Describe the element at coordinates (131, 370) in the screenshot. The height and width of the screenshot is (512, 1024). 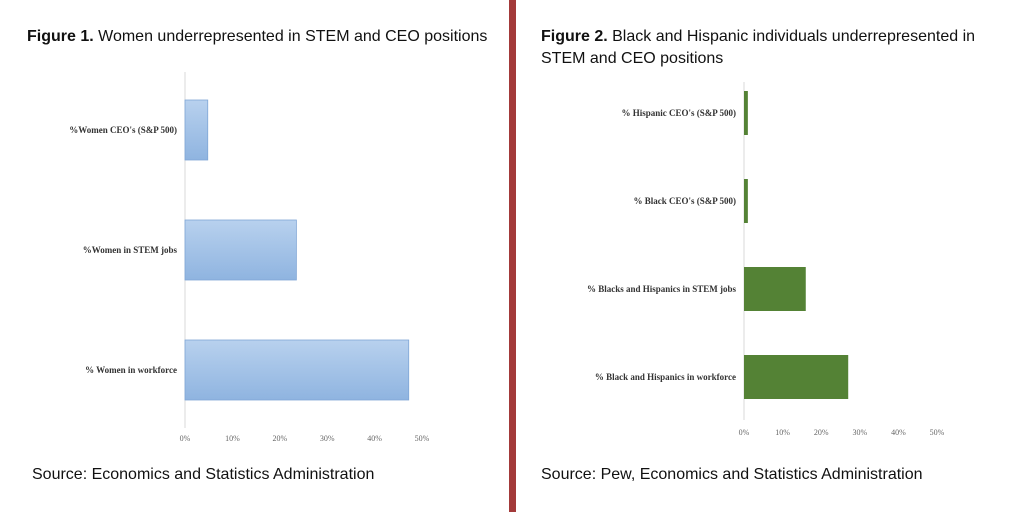
I see `chart1-category-label: % Women in workforce` at that location.